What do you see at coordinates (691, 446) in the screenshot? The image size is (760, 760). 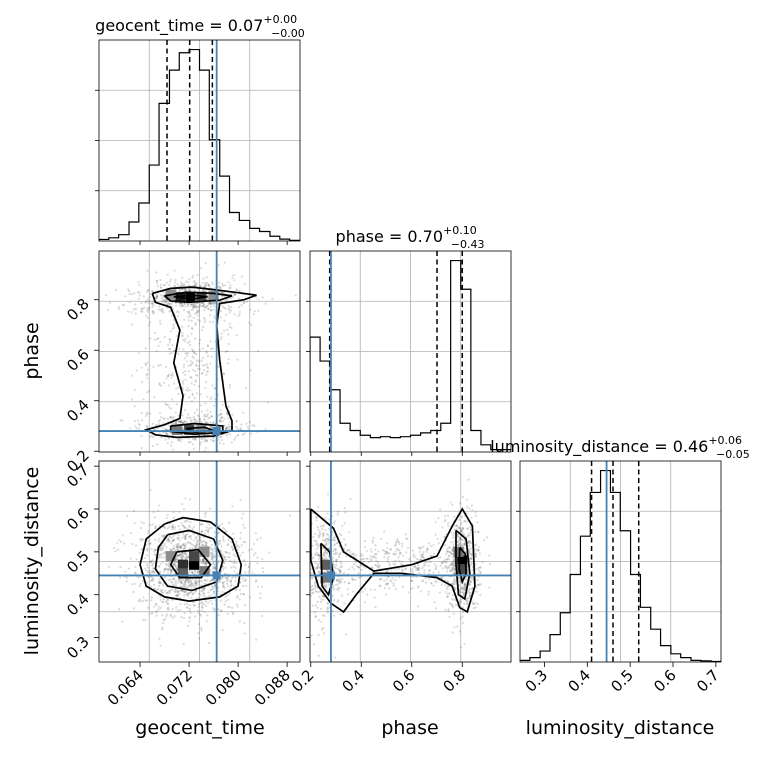 I see `title-median: 0.46` at bounding box center [691, 446].